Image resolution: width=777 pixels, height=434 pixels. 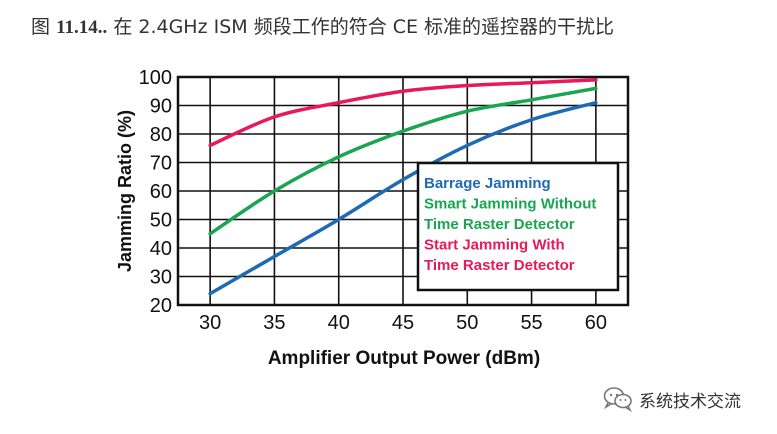 What do you see at coordinates (617, 399) in the screenshot?
I see `wechat-icon` at bounding box center [617, 399].